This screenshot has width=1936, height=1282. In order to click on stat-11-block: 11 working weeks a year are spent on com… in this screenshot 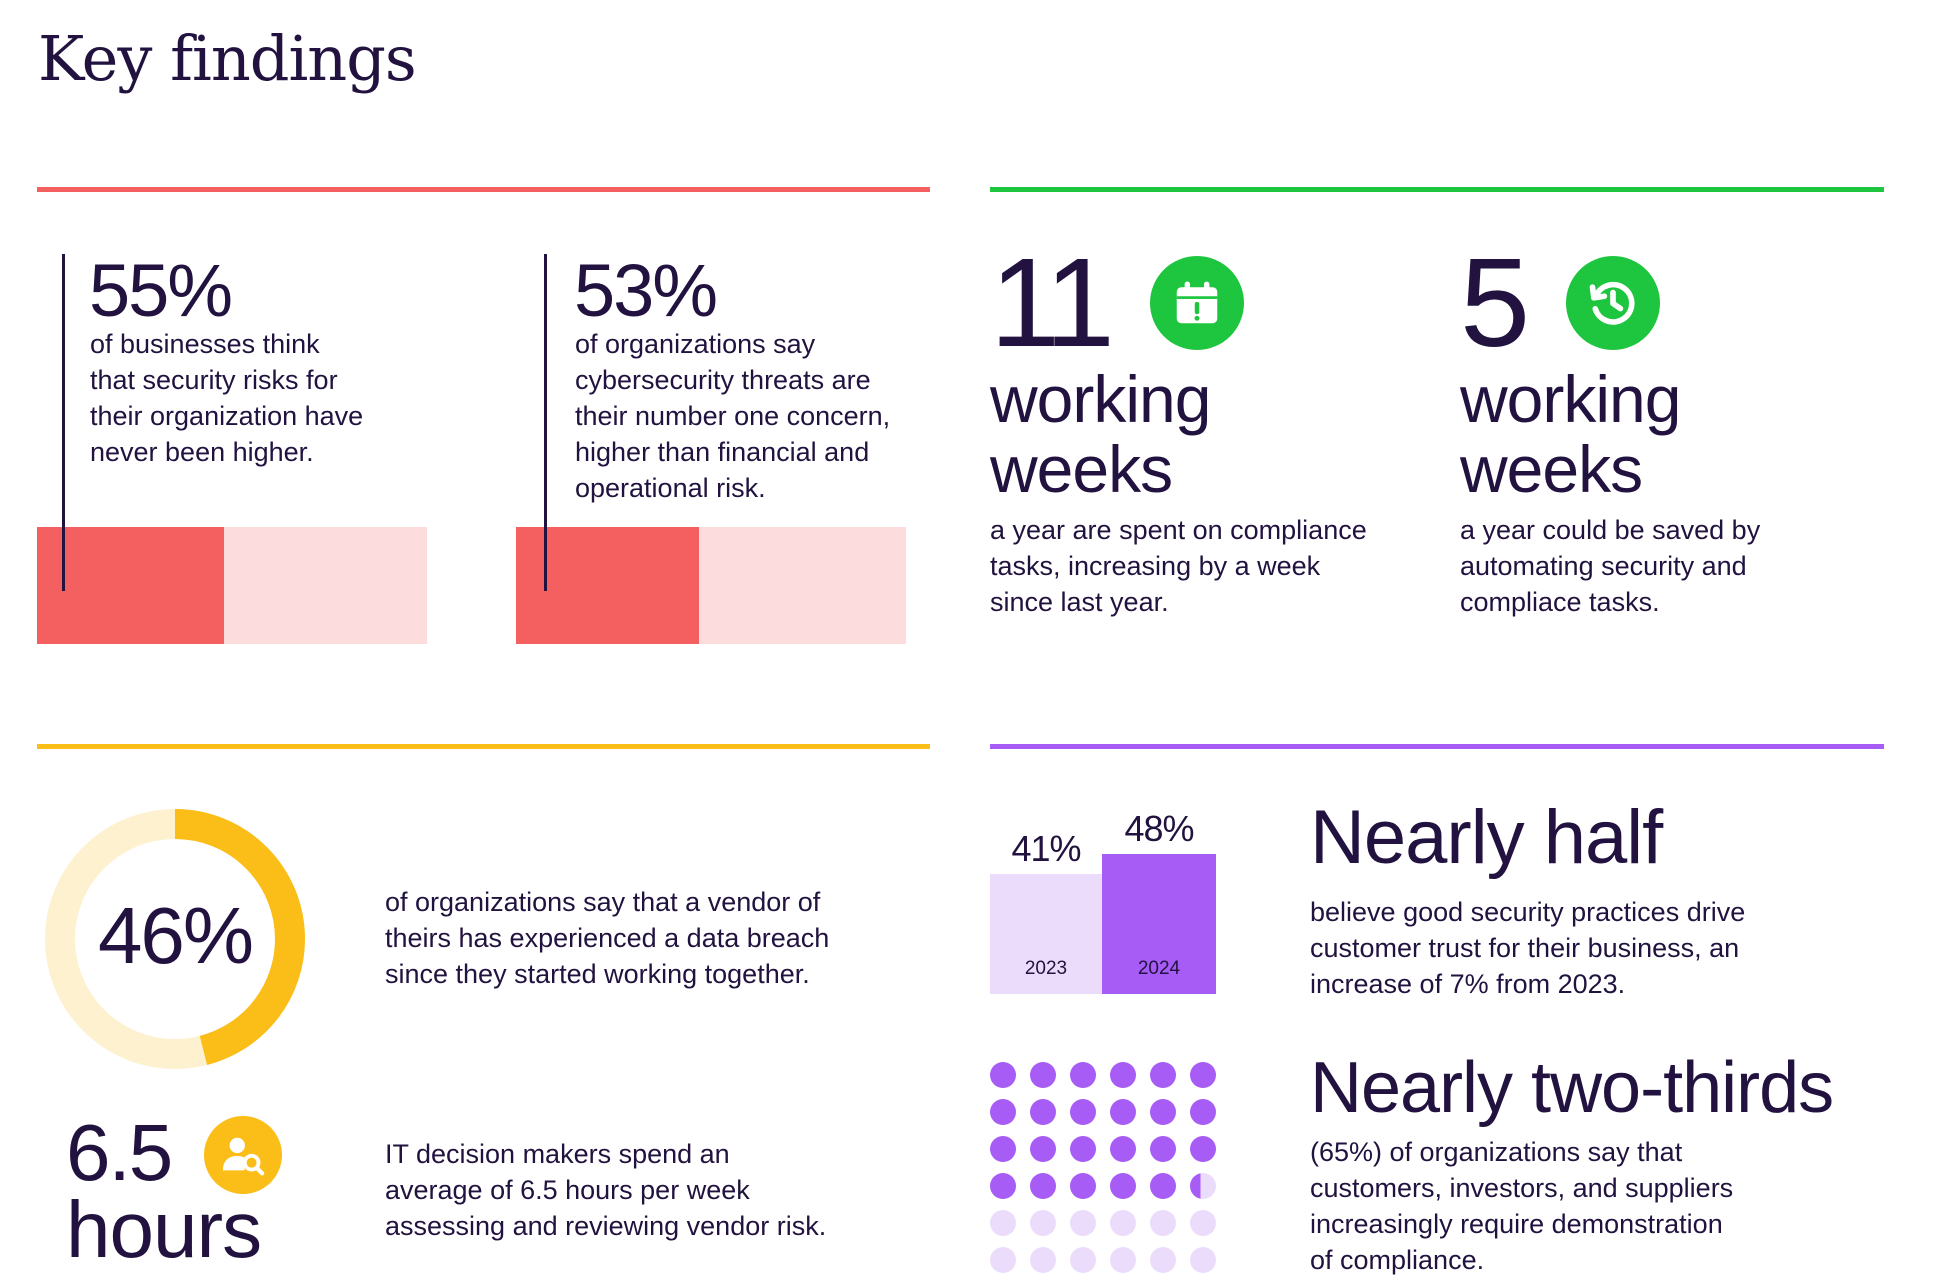, I will do `click(1210, 435)`.